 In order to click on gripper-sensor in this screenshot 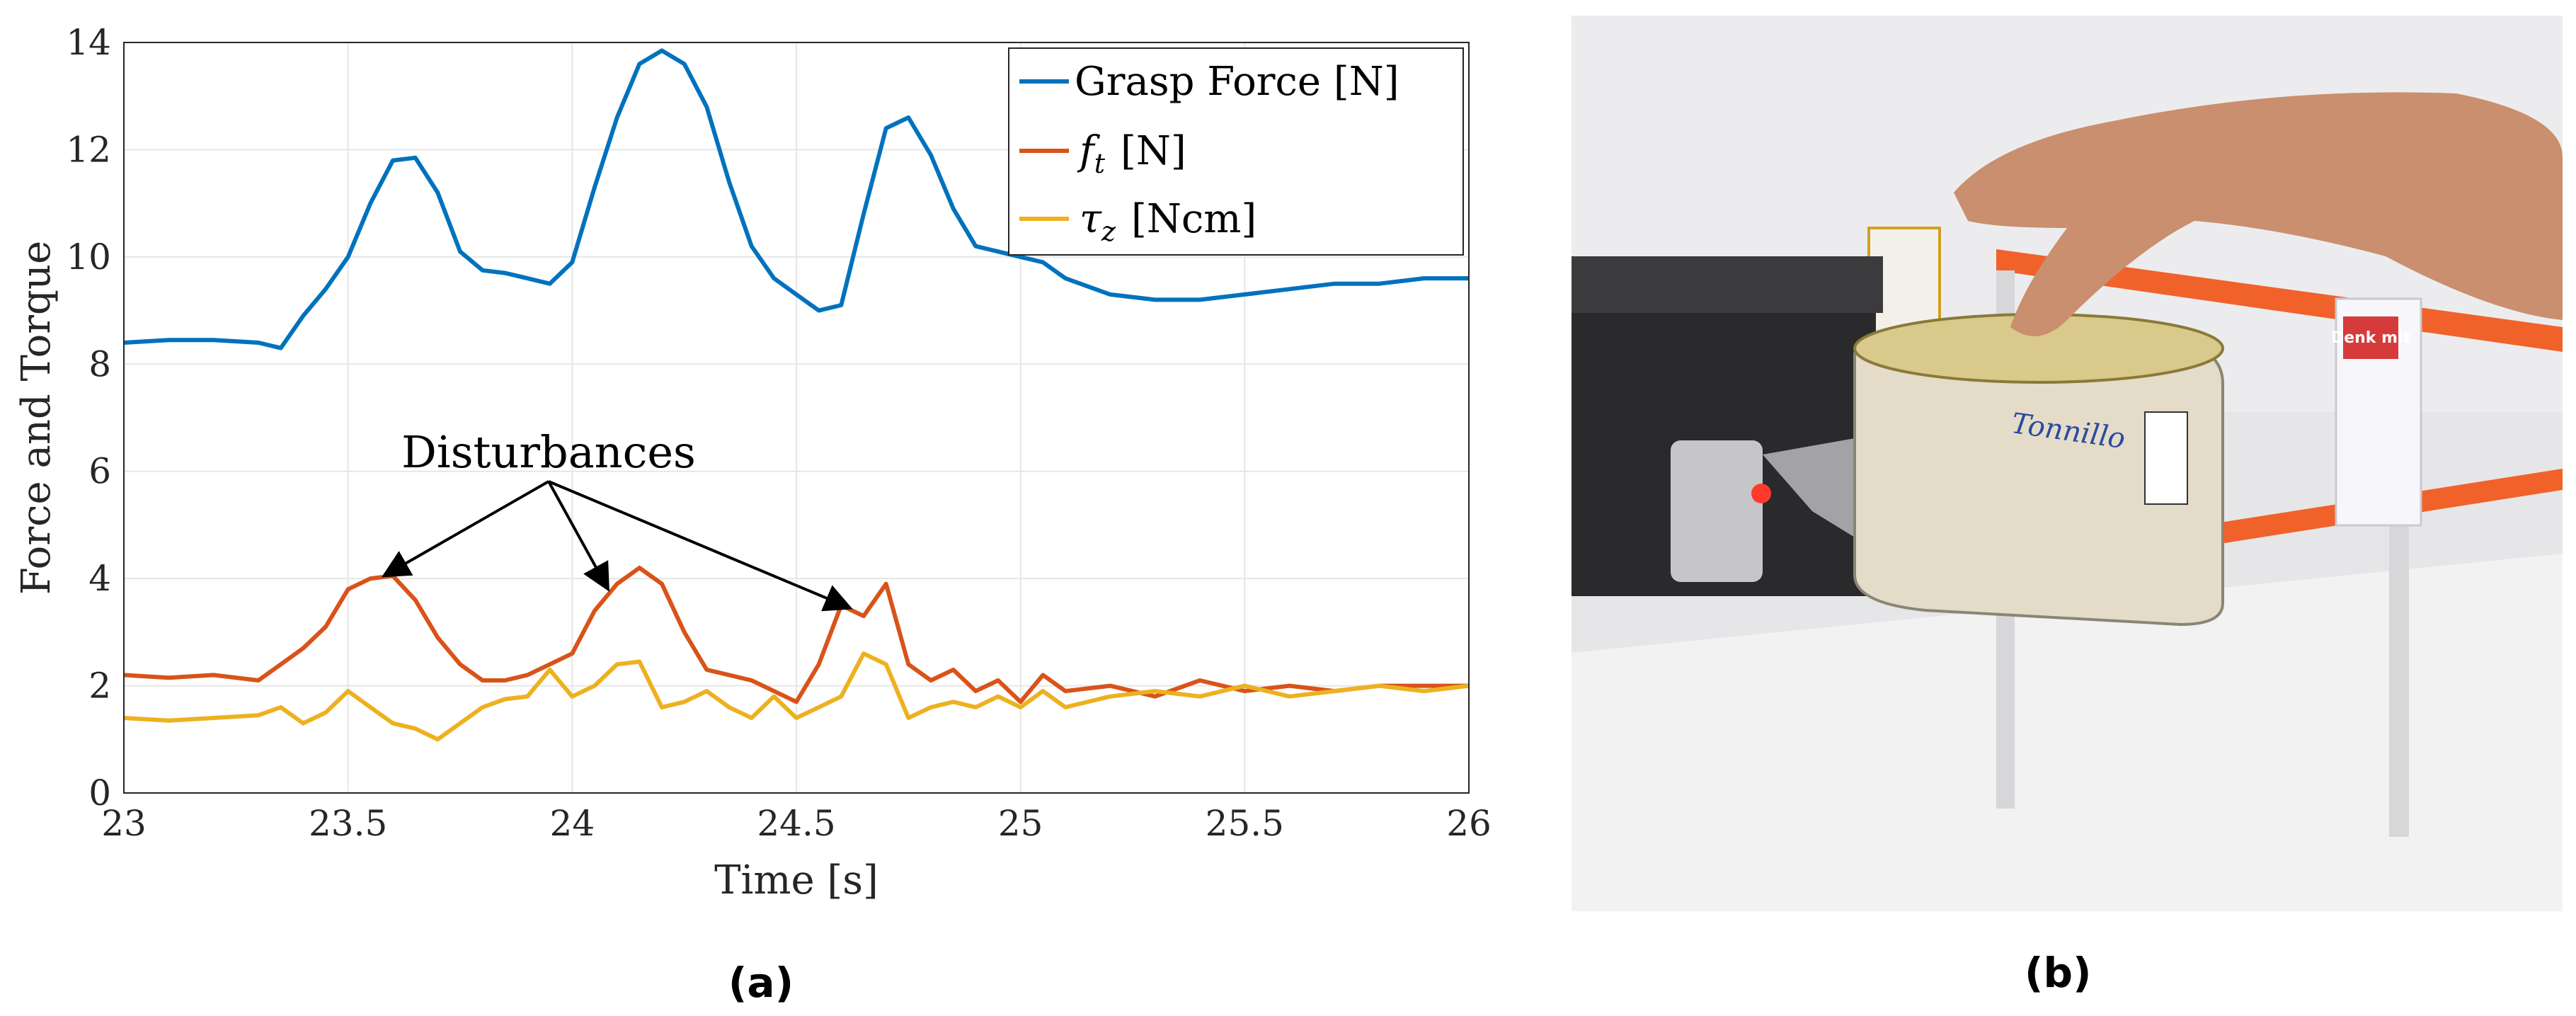, I will do `click(1717, 511)`.